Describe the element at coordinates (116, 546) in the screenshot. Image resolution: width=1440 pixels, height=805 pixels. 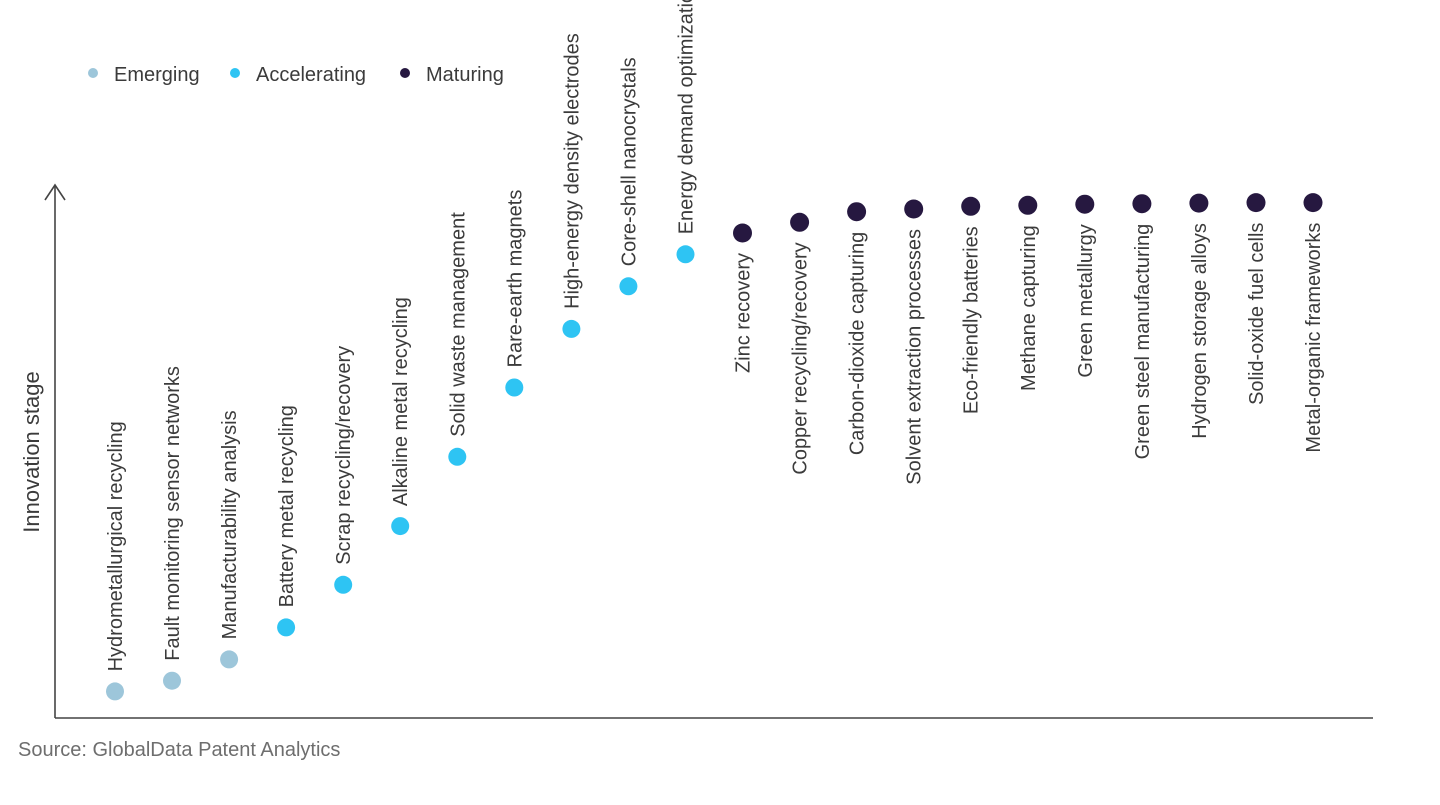
I see `data-point-label: Hydrometallurgical recycling` at that location.